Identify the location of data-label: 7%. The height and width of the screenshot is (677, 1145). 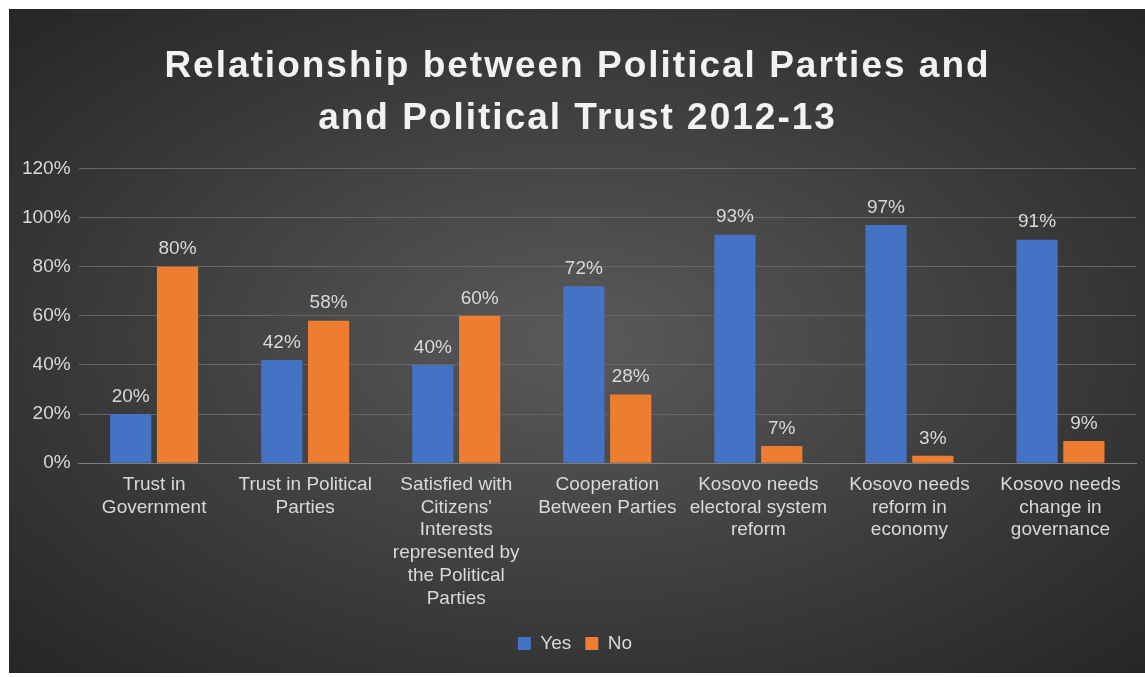
(782, 427).